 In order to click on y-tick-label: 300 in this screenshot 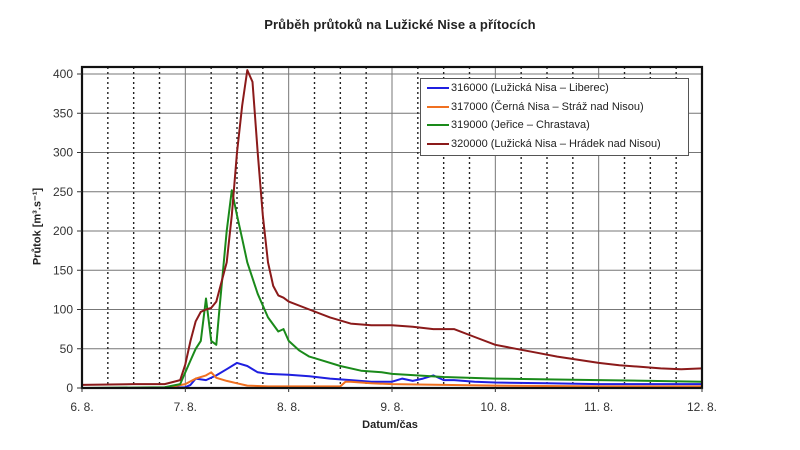, I will do `click(63, 153)`.